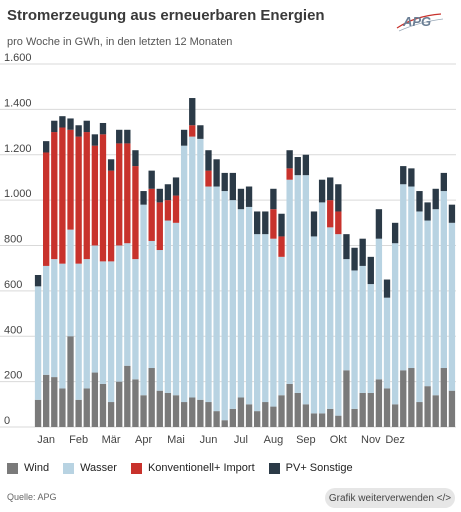 The width and height of the screenshot is (461, 512). What do you see at coordinates (69, 468) in the screenshot?
I see `legend-swatch-wasser` at bounding box center [69, 468].